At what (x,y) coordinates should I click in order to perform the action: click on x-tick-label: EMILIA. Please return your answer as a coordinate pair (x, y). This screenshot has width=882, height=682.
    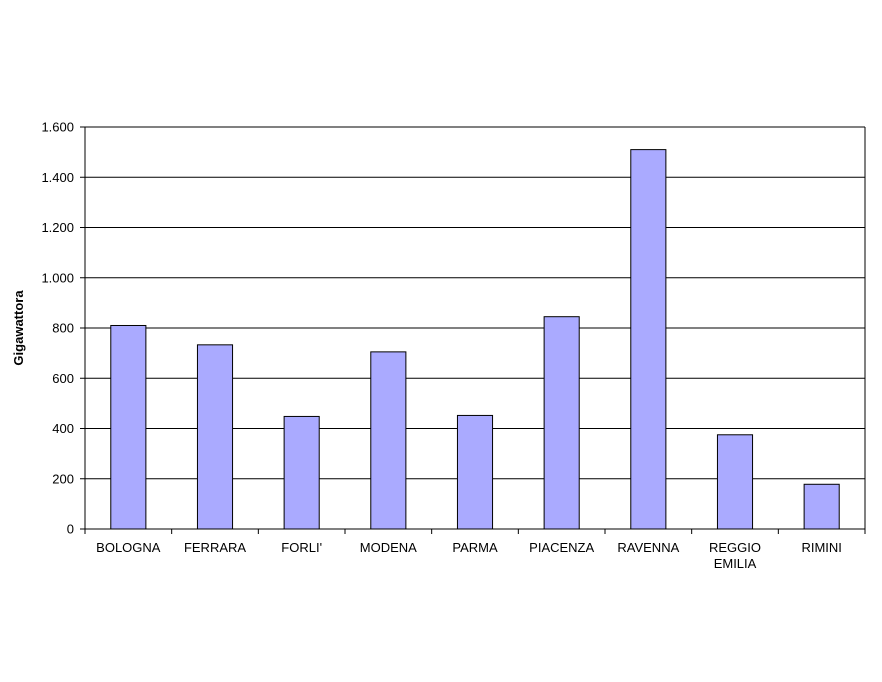
    Looking at the image, I should click on (735, 563).